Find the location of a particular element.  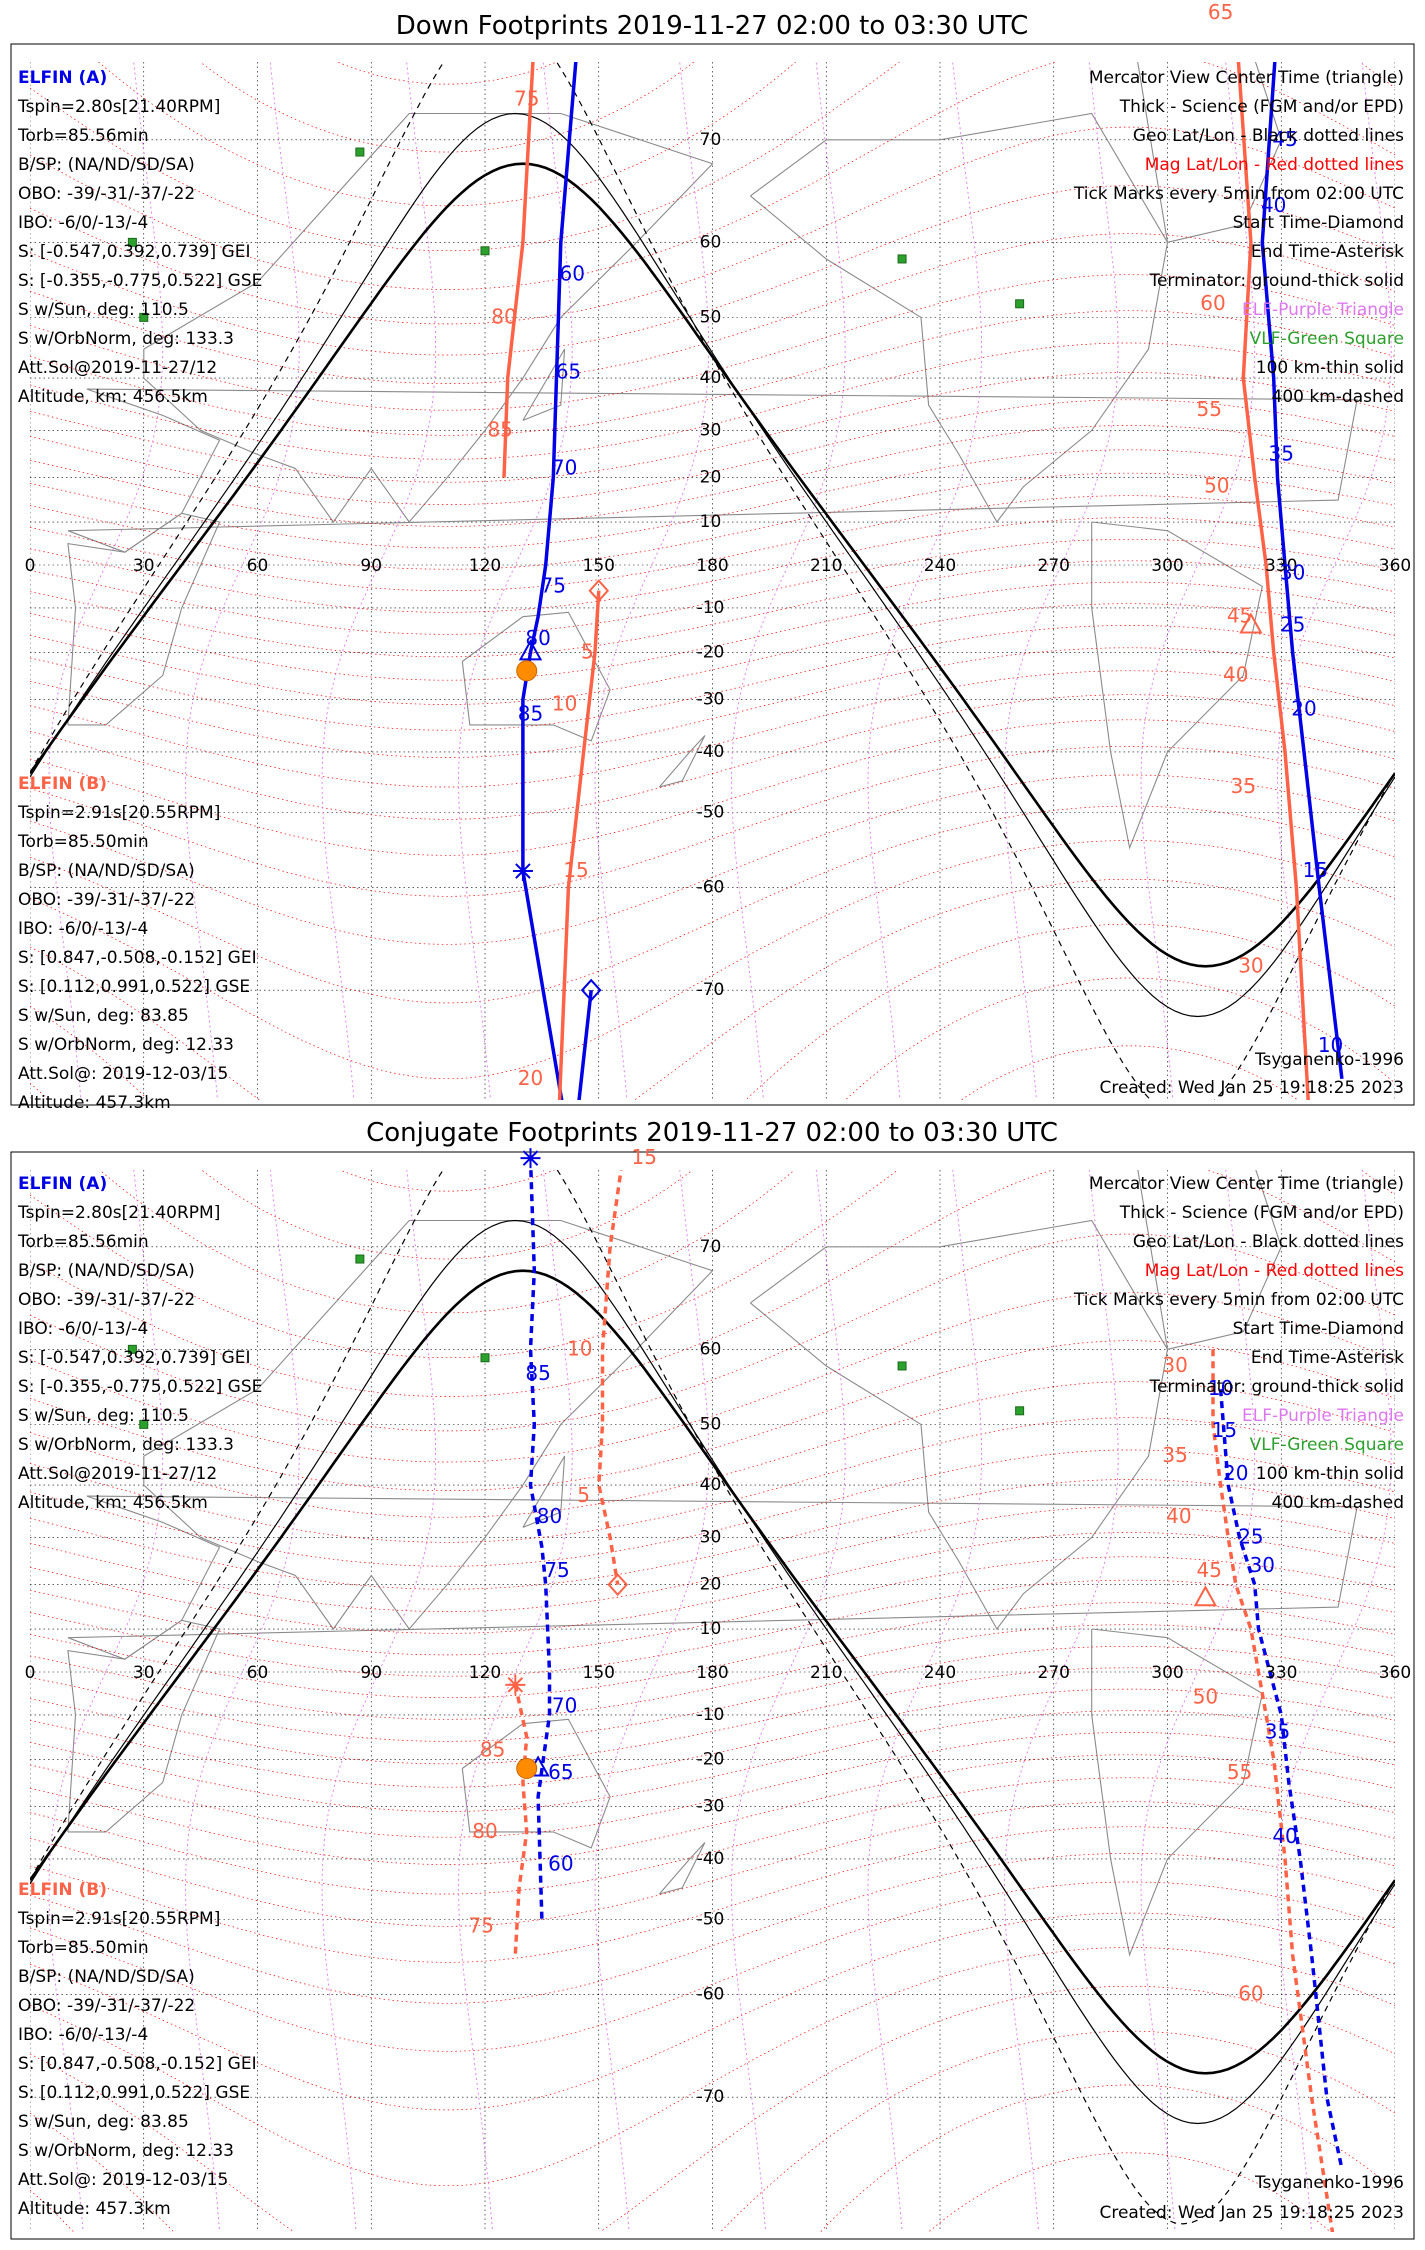

tick-minute-label: 20 is located at coordinates (1235, 1473).